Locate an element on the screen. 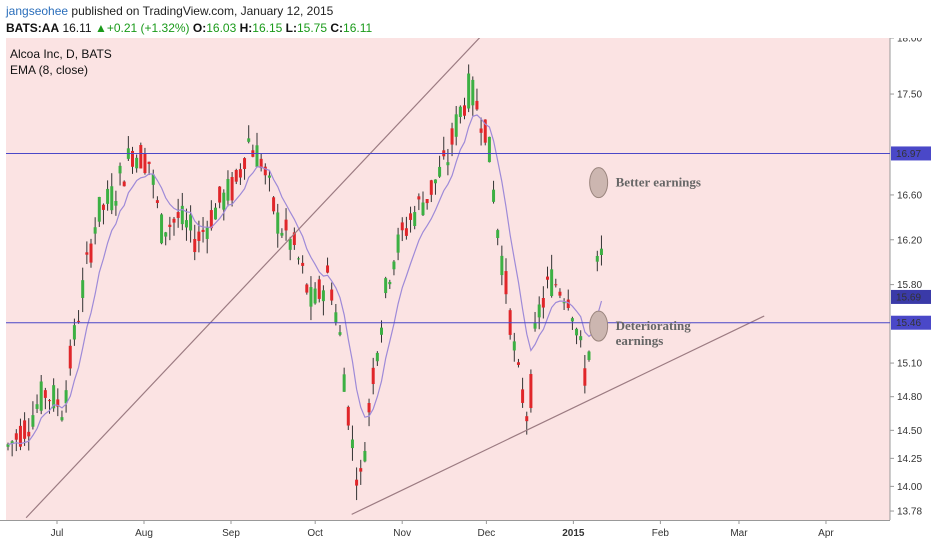 The width and height of the screenshot is (932, 550). y-tick-label: 15.10 is located at coordinates (909, 364).